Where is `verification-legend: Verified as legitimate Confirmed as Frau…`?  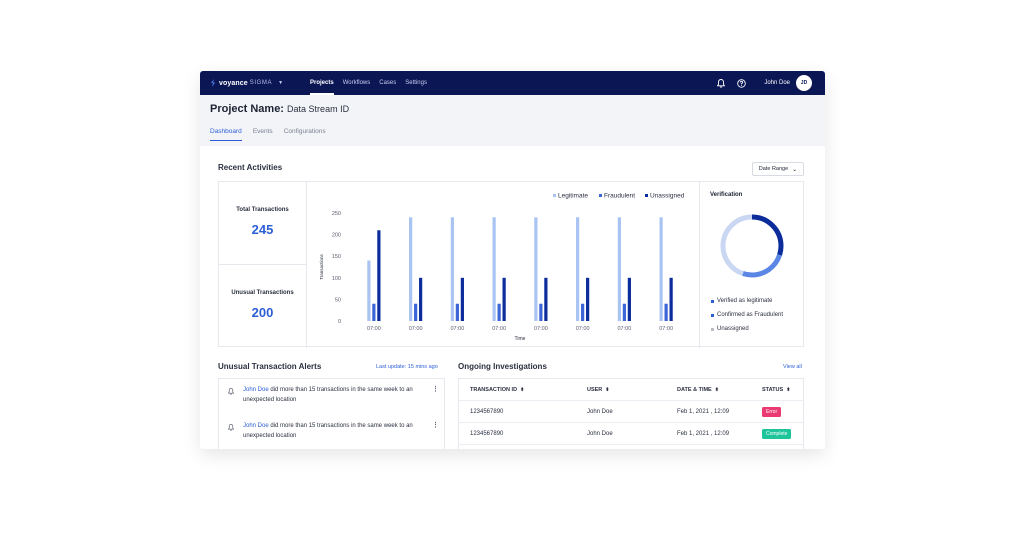 verification-legend: Verified as legitimate Confirmed as Frau… is located at coordinates (747, 319).